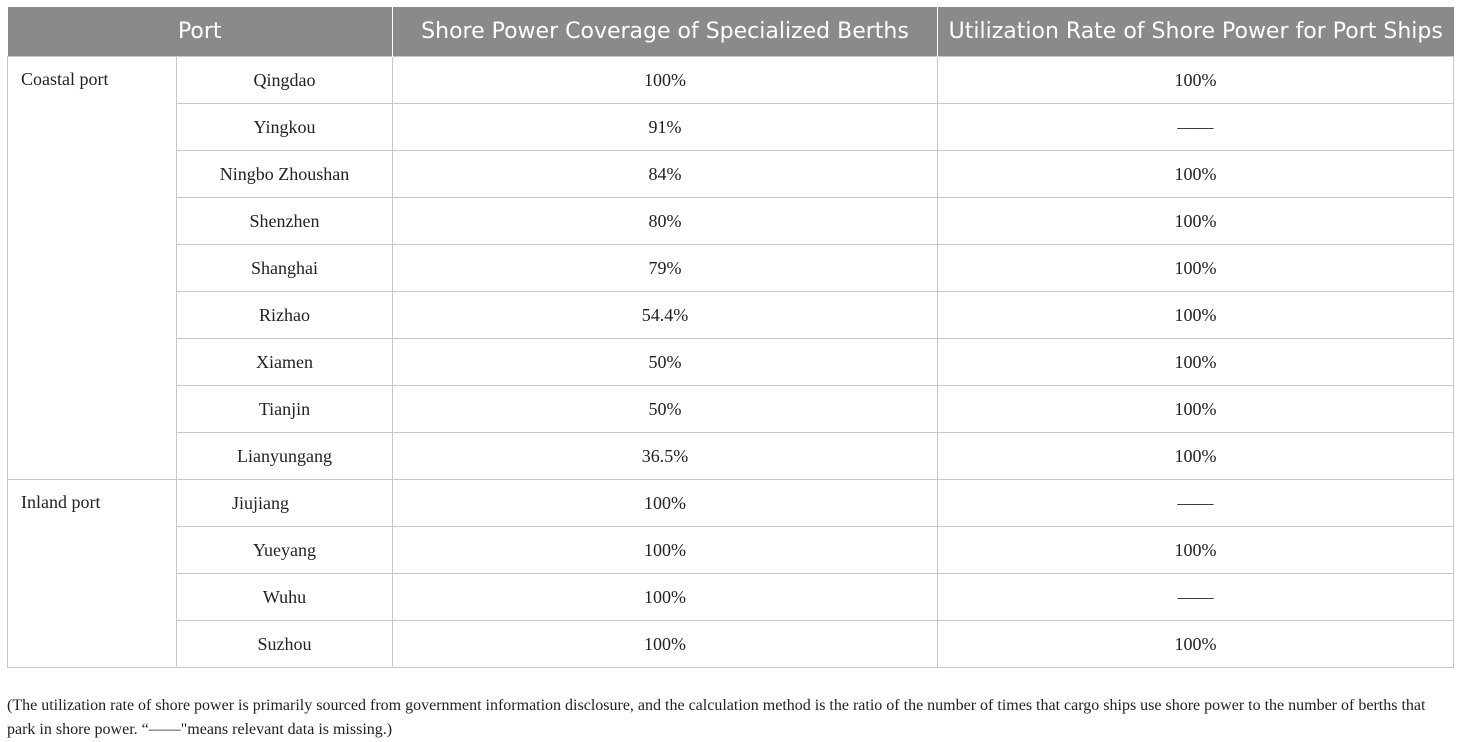 The width and height of the screenshot is (1460, 742). I want to click on header-port: Port, so click(200, 32).